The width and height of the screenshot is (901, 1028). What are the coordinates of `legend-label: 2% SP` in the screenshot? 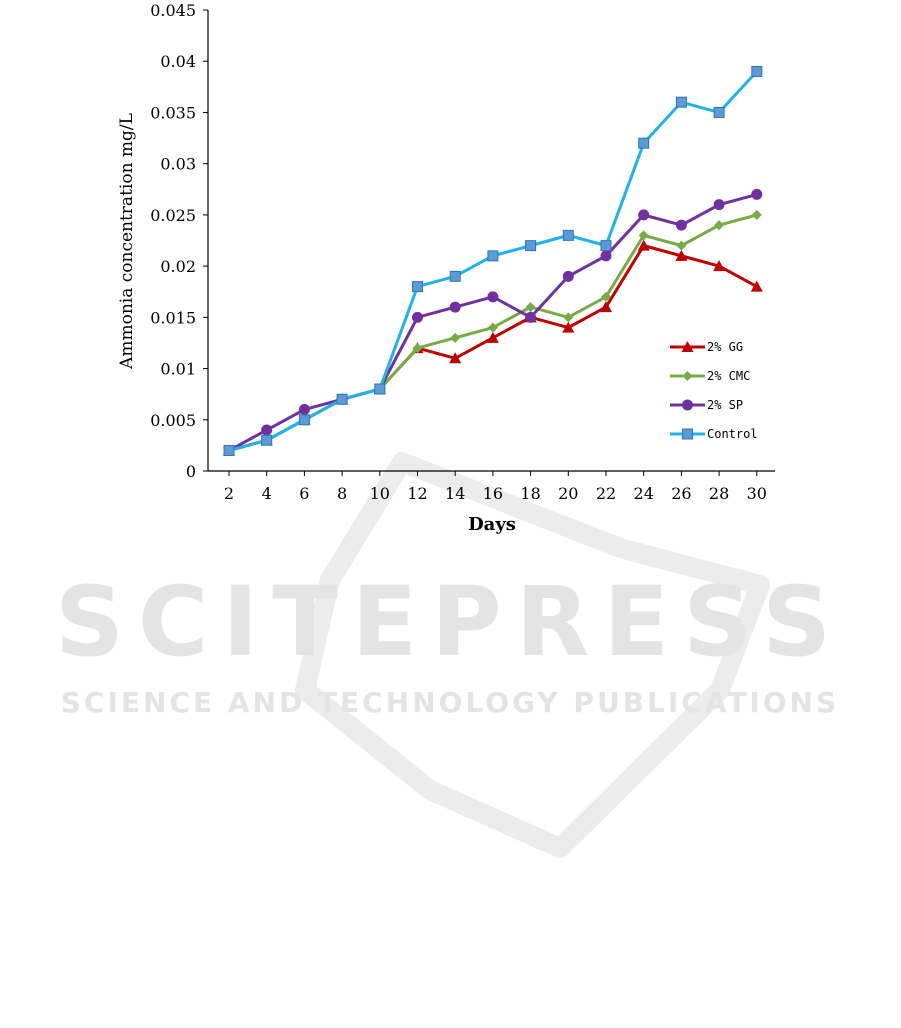 It's located at (725, 405).